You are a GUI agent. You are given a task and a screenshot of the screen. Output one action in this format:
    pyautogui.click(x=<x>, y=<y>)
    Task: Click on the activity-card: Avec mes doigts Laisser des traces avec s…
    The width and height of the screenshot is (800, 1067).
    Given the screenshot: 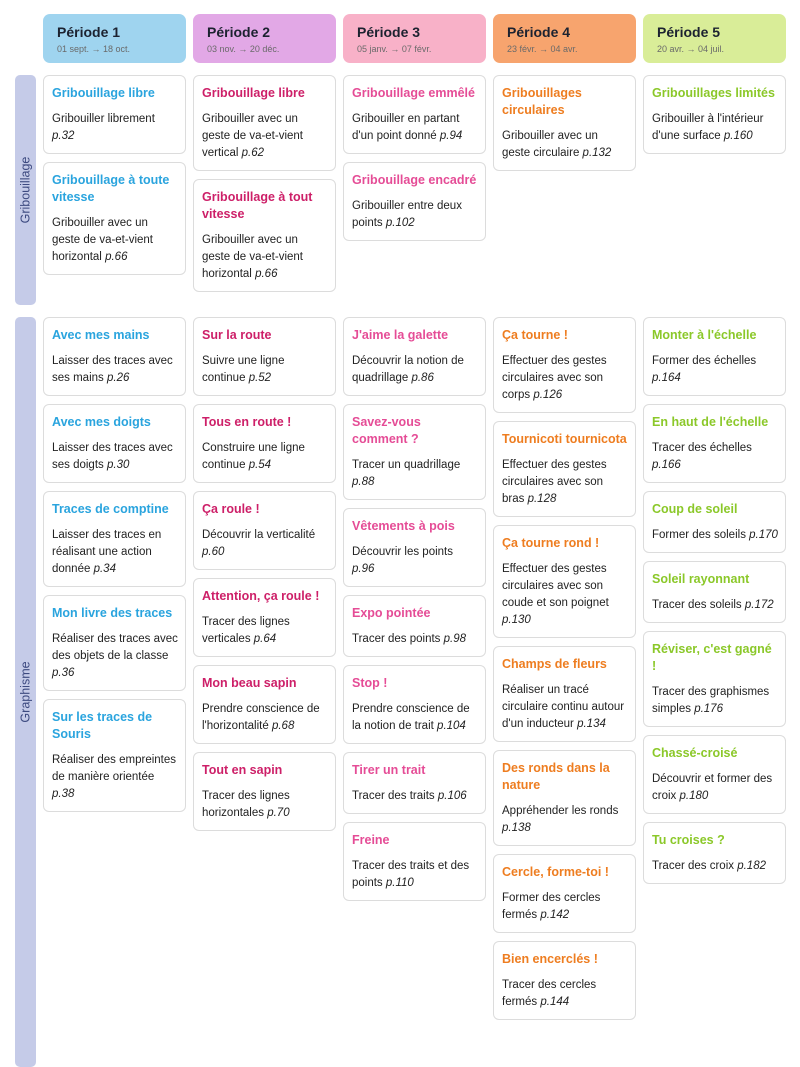 What is the action you would take?
    pyautogui.click(x=114, y=443)
    